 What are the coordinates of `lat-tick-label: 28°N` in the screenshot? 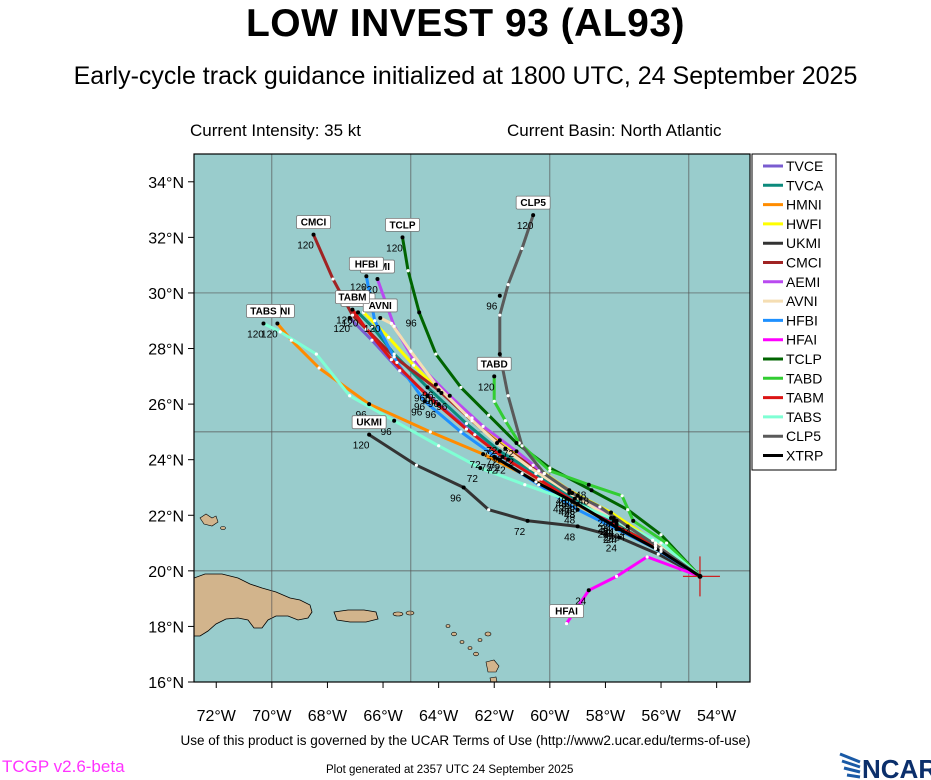 It's located at (166, 350).